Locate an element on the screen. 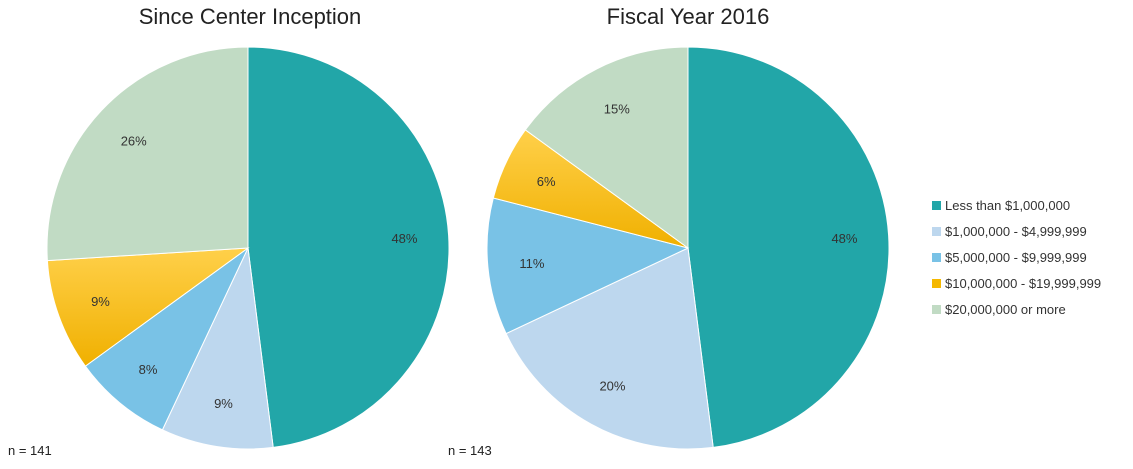 Image resolution: width=1133 pixels, height=469 pixels. legend-item: Less than $1,000,000 is located at coordinates (1016, 205).